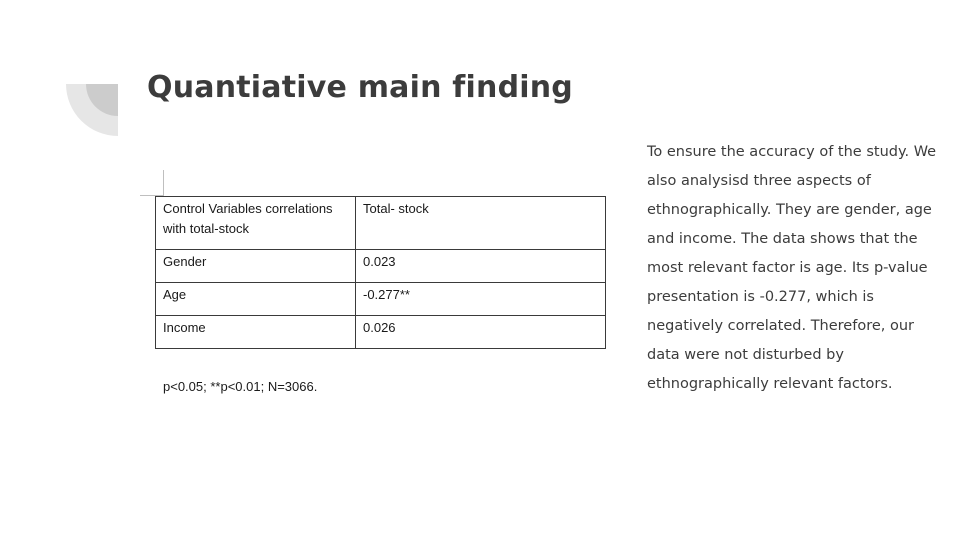  What do you see at coordinates (480, 266) in the screenshot?
I see `table-cell-value: 0.023` at bounding box center [480, 266].